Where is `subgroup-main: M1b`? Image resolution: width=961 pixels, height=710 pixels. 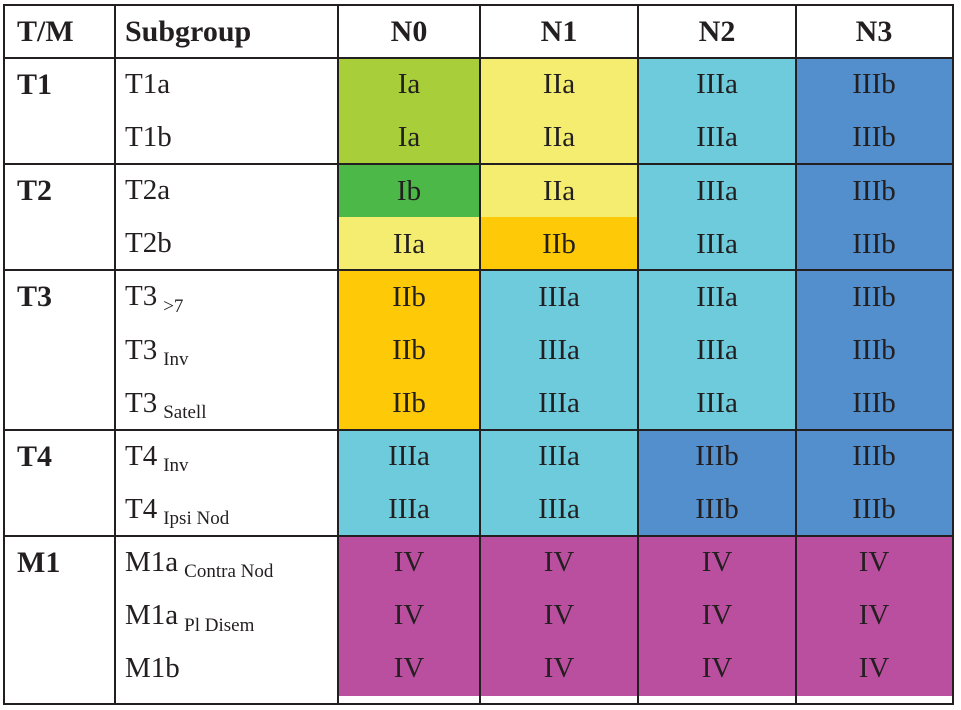
subgroup-main: M1b is located at coordinates (152, 668).